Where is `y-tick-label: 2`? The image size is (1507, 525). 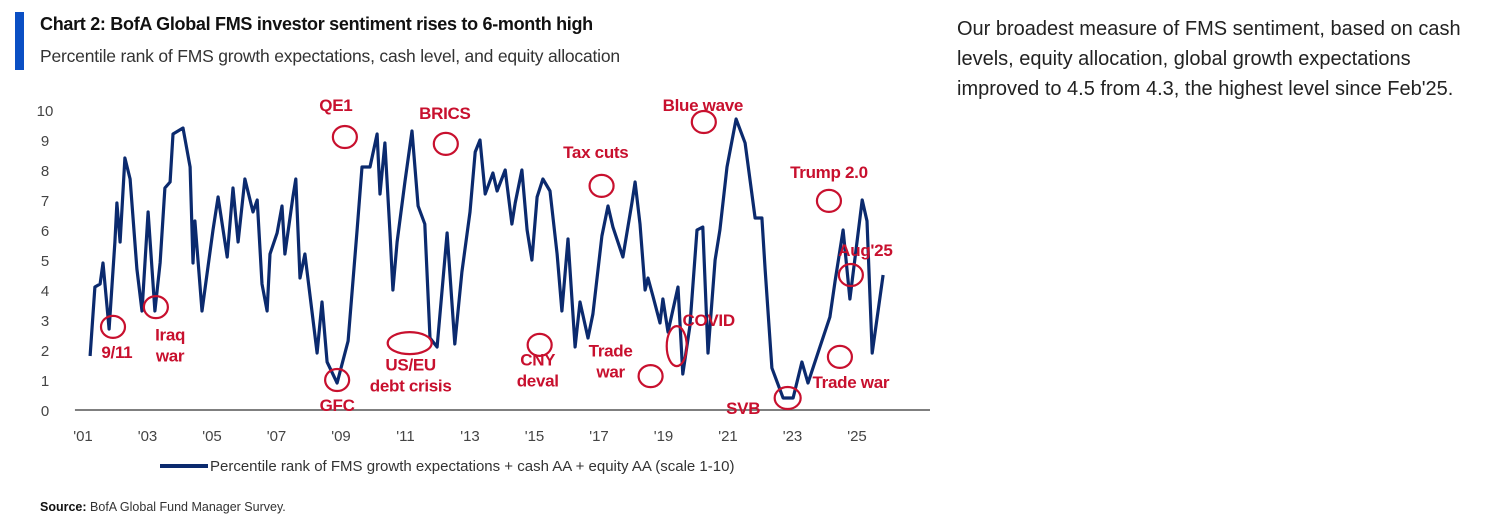 y-tick-label: 2 is located at coordinates (45, 351).